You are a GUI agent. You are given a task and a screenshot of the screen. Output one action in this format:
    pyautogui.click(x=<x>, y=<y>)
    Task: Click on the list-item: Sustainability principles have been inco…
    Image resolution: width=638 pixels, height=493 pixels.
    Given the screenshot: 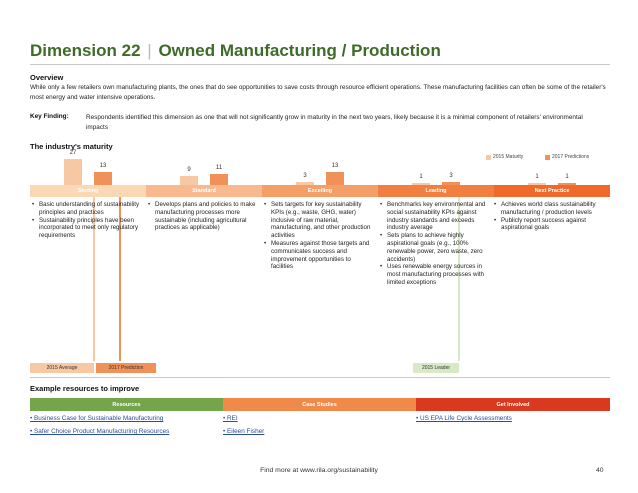 What is the action you would take?
    pyautogui.click(x=88, y=228)
    